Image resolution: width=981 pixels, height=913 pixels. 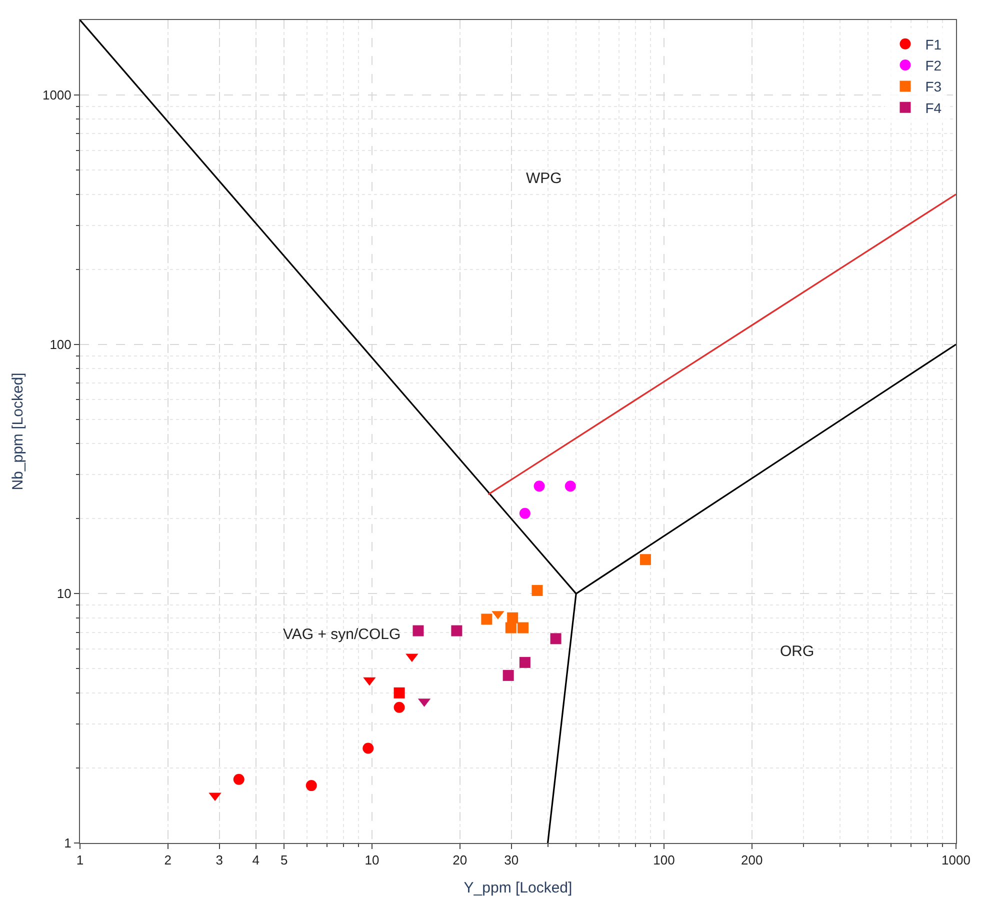 I want to click on y-tick-label: 10, so click(x=64, y=594).